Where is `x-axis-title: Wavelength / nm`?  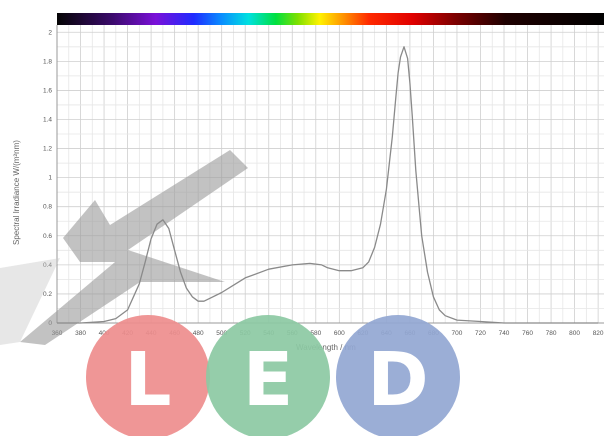 x-axis-title: Wavelength / nm is located at coordinates (326, 347).